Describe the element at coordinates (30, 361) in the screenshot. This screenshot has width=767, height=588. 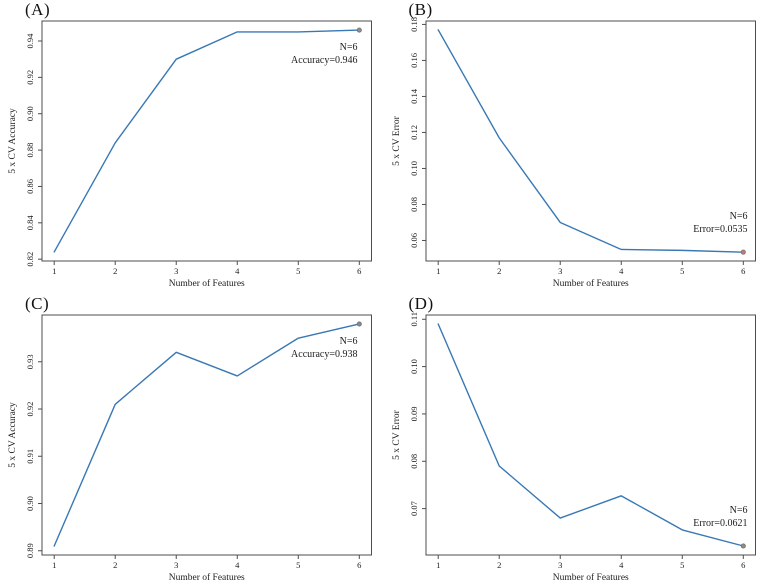
I see `y-axis-tick-label: 0.93` at that location.